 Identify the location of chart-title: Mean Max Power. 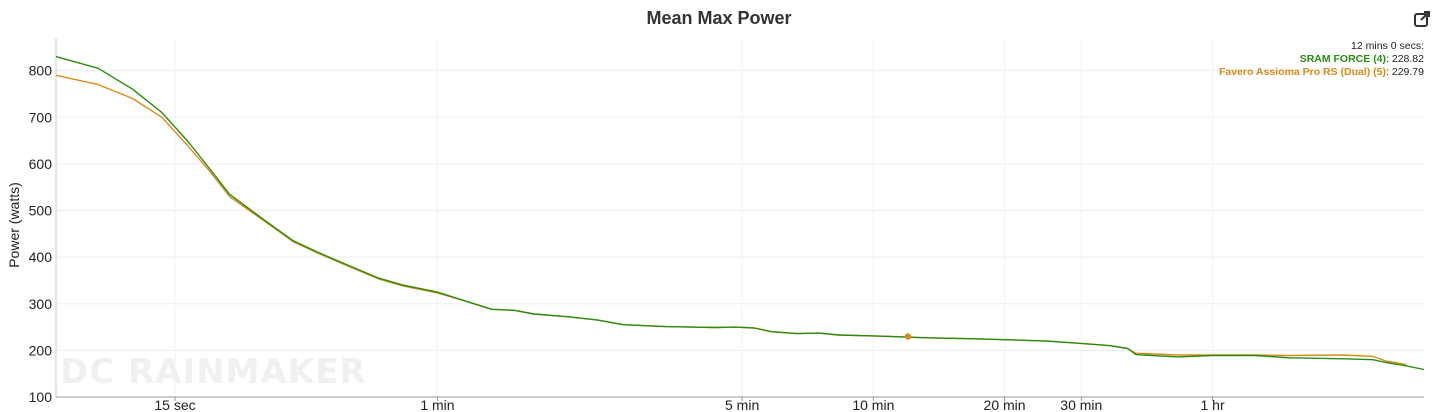
(719, 18).